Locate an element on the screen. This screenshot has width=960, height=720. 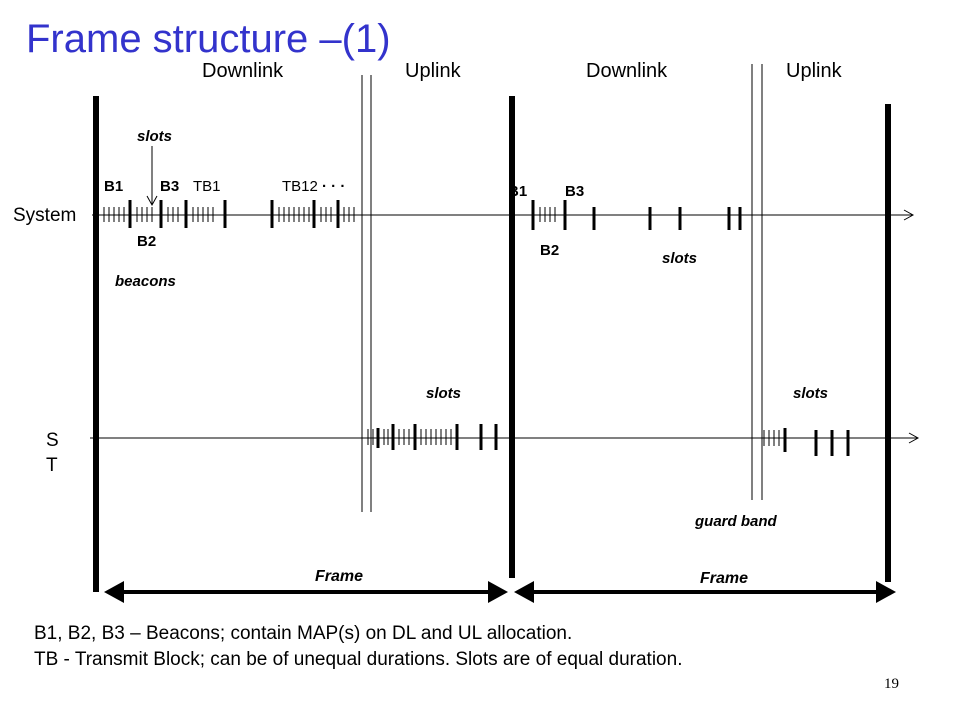
label-slots-ul1: slots is located at coordinates (443, 393).